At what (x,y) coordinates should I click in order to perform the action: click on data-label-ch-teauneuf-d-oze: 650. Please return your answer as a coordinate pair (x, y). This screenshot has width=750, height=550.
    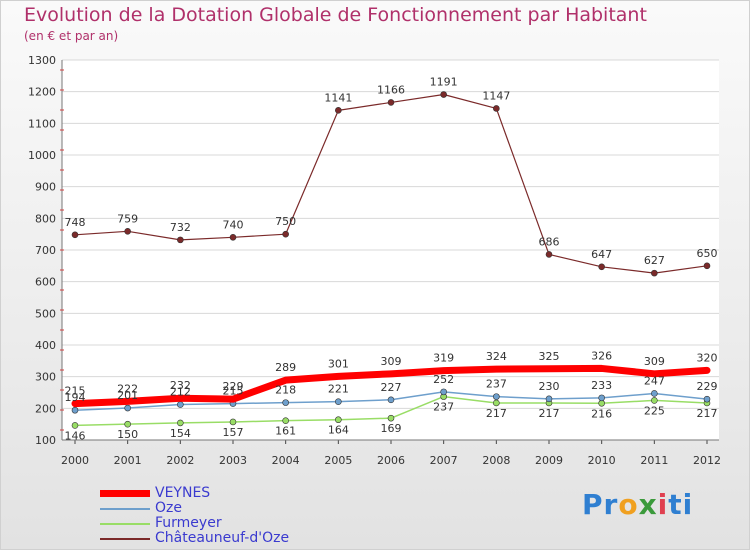
    Looking at the image, I should click on (707, 253).